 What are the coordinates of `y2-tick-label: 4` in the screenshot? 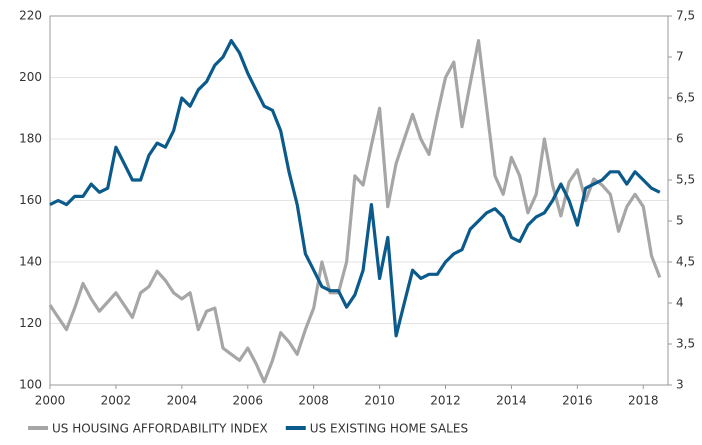 It's located at (680, 303).